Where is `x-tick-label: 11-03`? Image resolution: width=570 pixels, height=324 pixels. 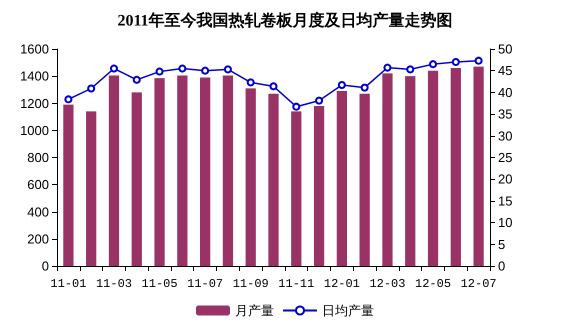 x-tick-label: 11-03 is located at coordinates (114, 284).